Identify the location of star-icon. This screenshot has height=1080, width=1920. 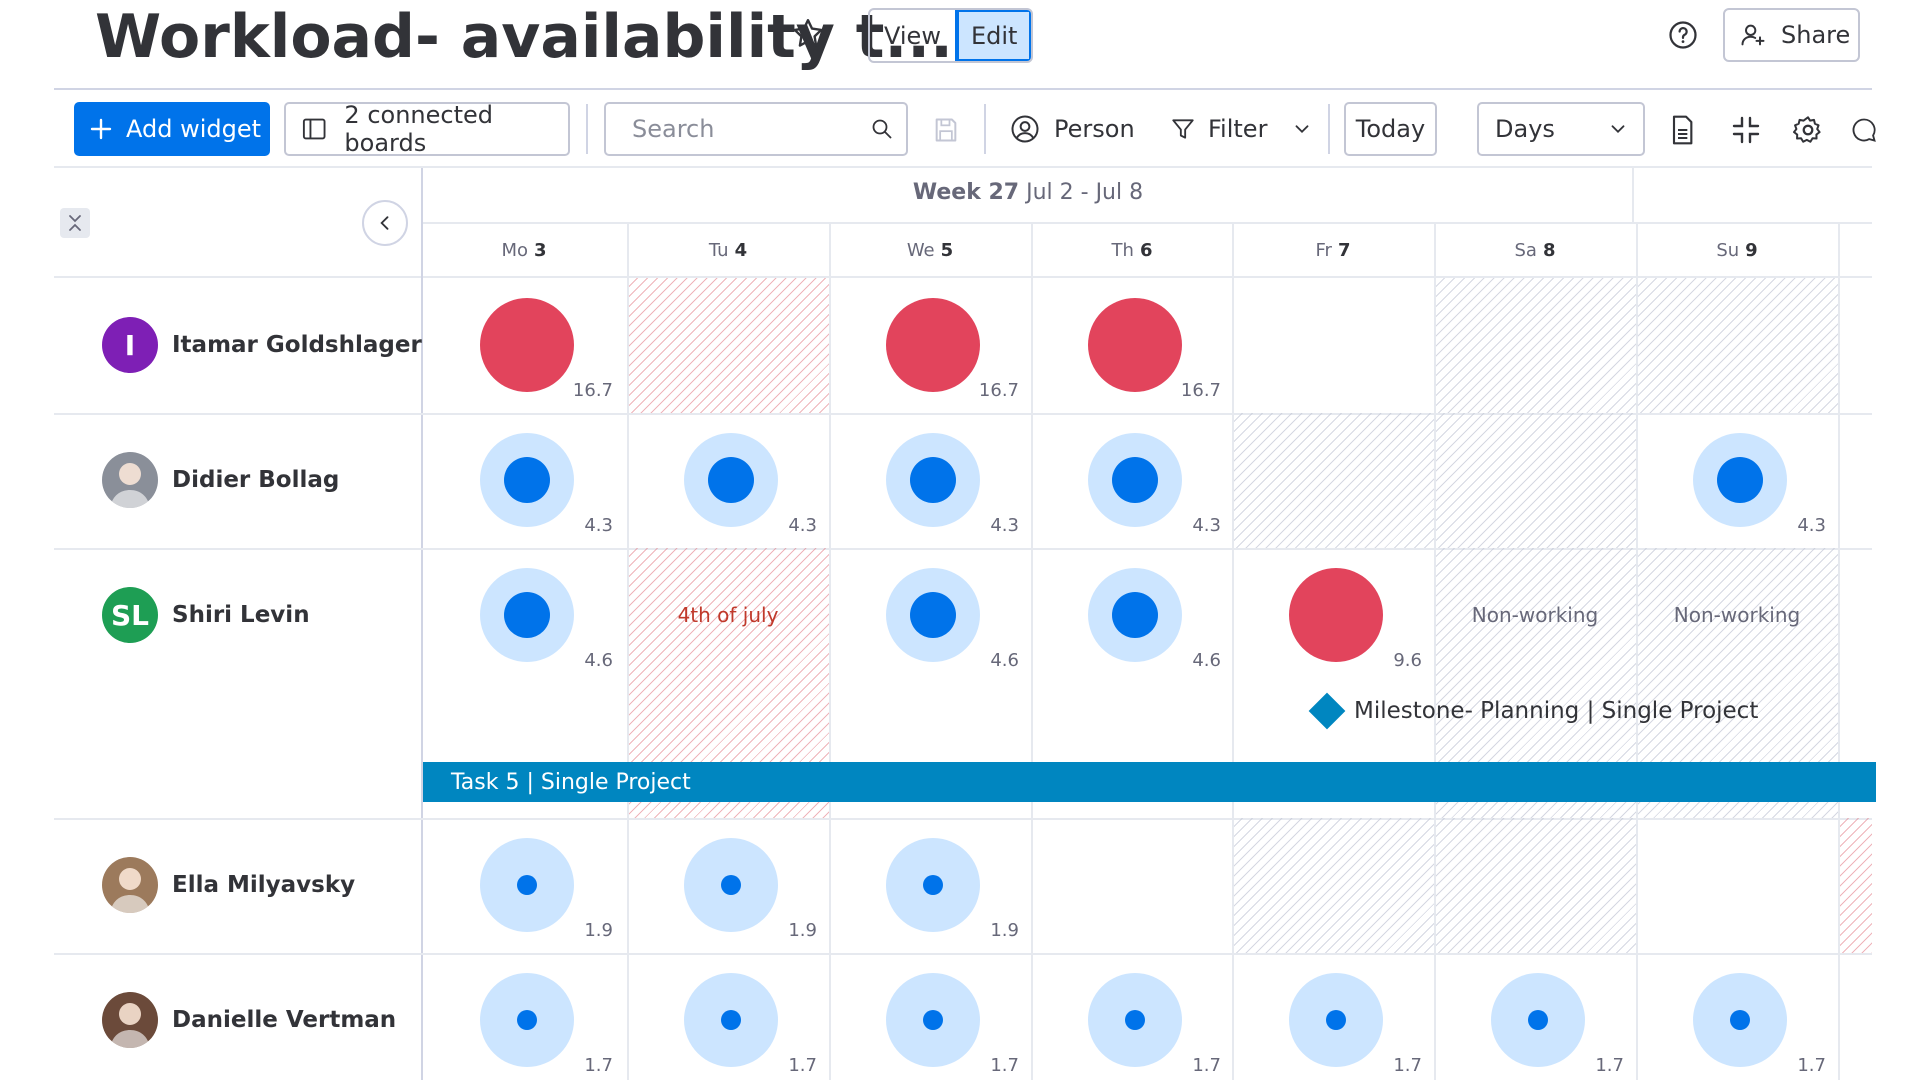
(808, 34).